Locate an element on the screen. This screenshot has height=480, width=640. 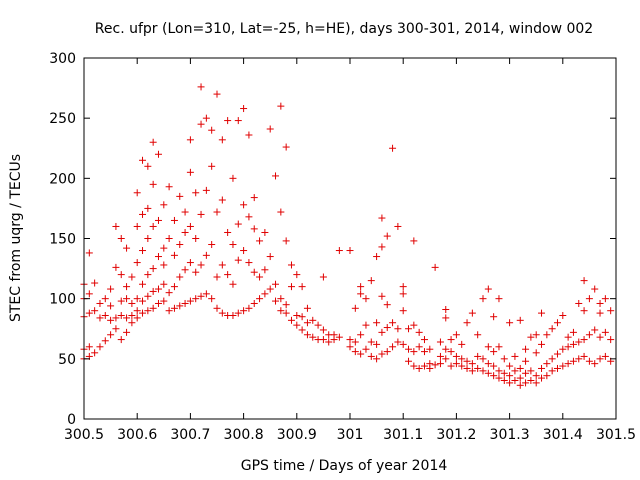
x-tick-label: 300.7 is located at coordinates (190, 435).